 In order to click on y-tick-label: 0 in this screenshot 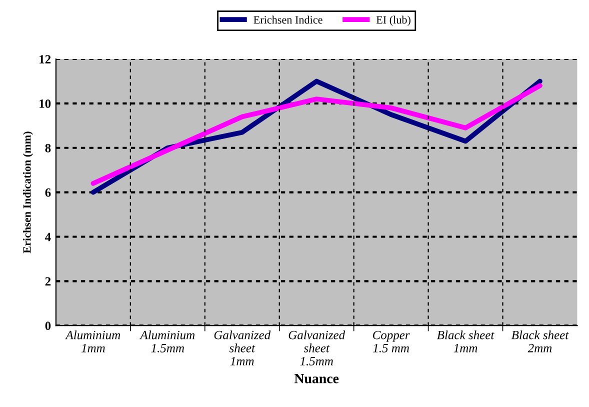, I will do `click(48, 326)`.